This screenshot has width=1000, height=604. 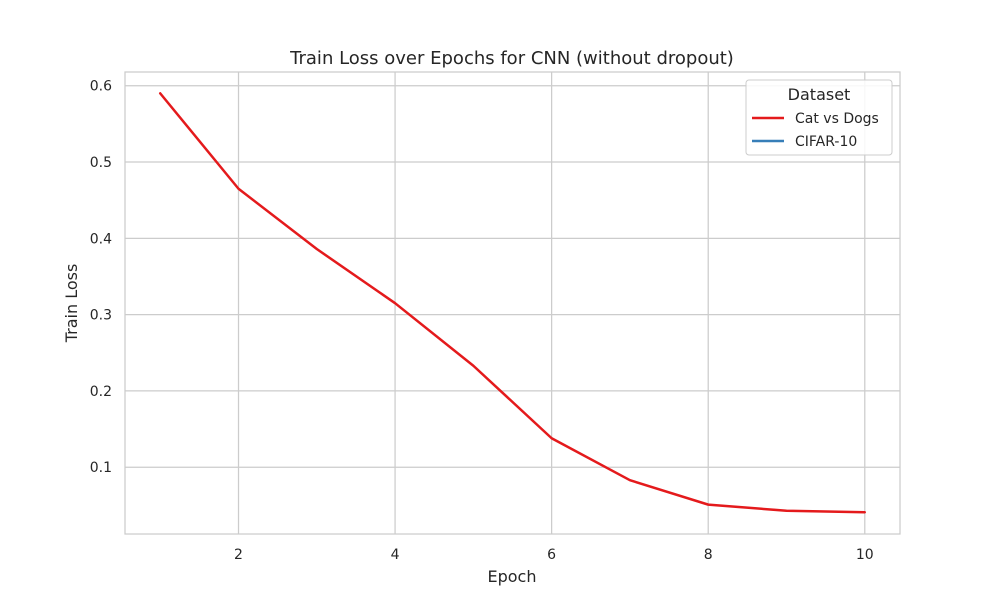 I want to click on x-tick-label: 4, so click(x=395, y=555).